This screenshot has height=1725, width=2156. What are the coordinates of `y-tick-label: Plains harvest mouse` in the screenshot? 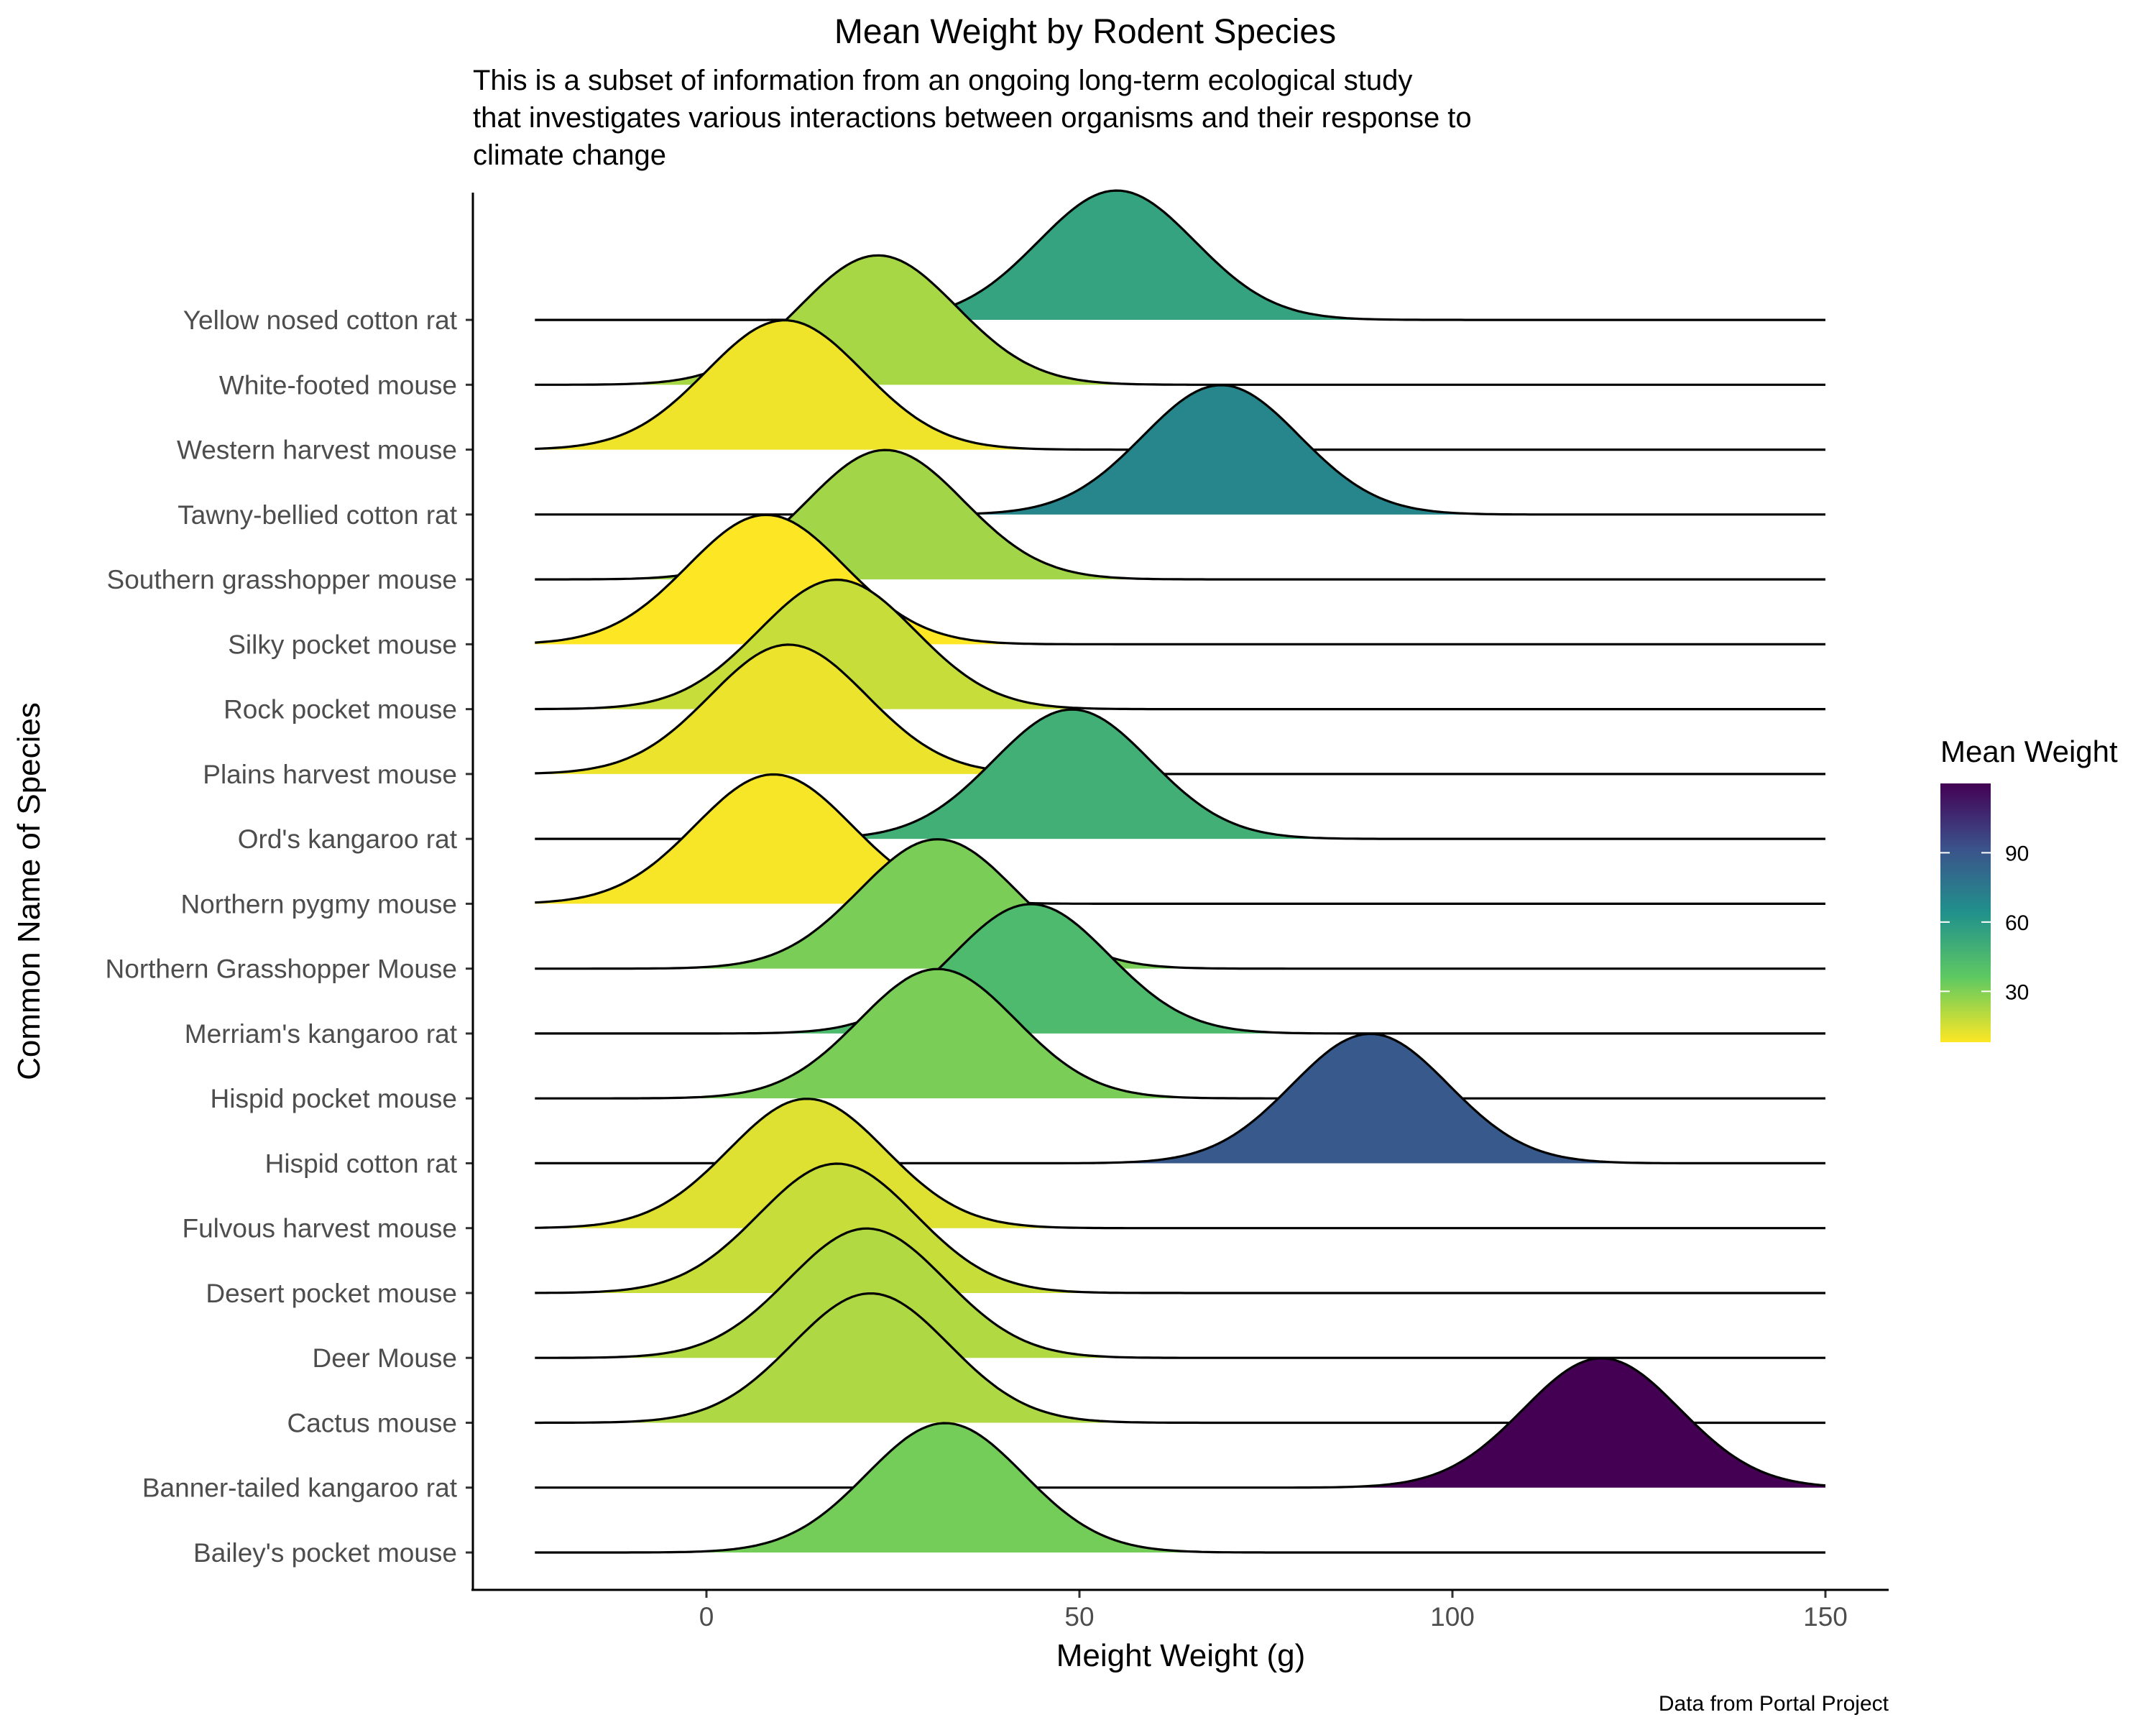 It's located at (330, 774).